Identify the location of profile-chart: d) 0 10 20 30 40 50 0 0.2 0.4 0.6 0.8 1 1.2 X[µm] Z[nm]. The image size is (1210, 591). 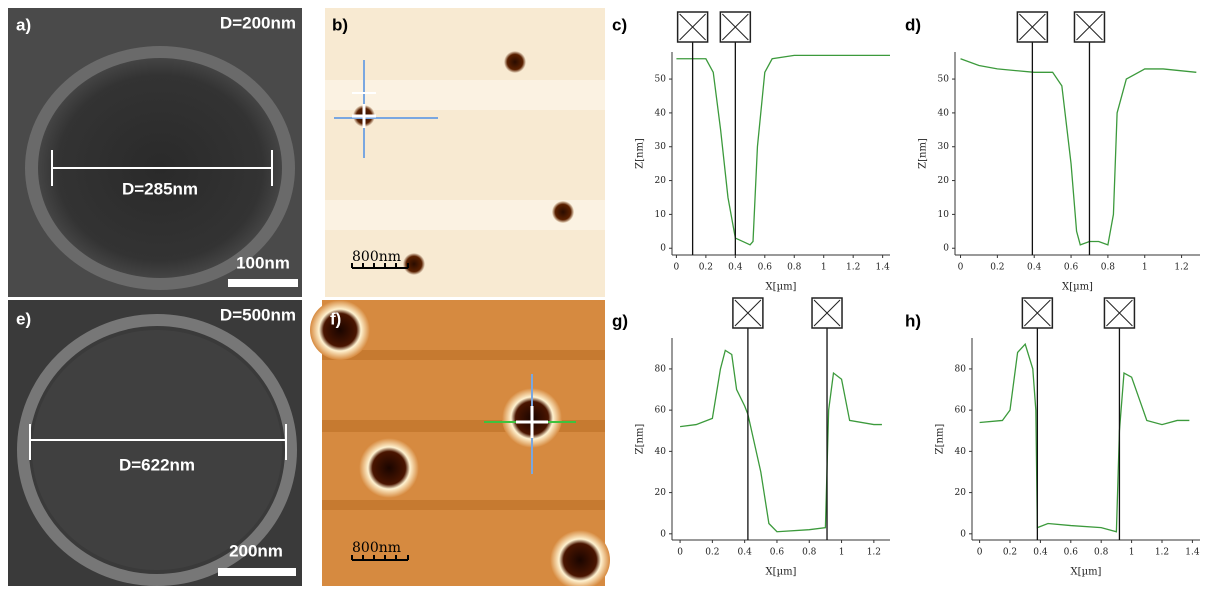
(1052, 152).